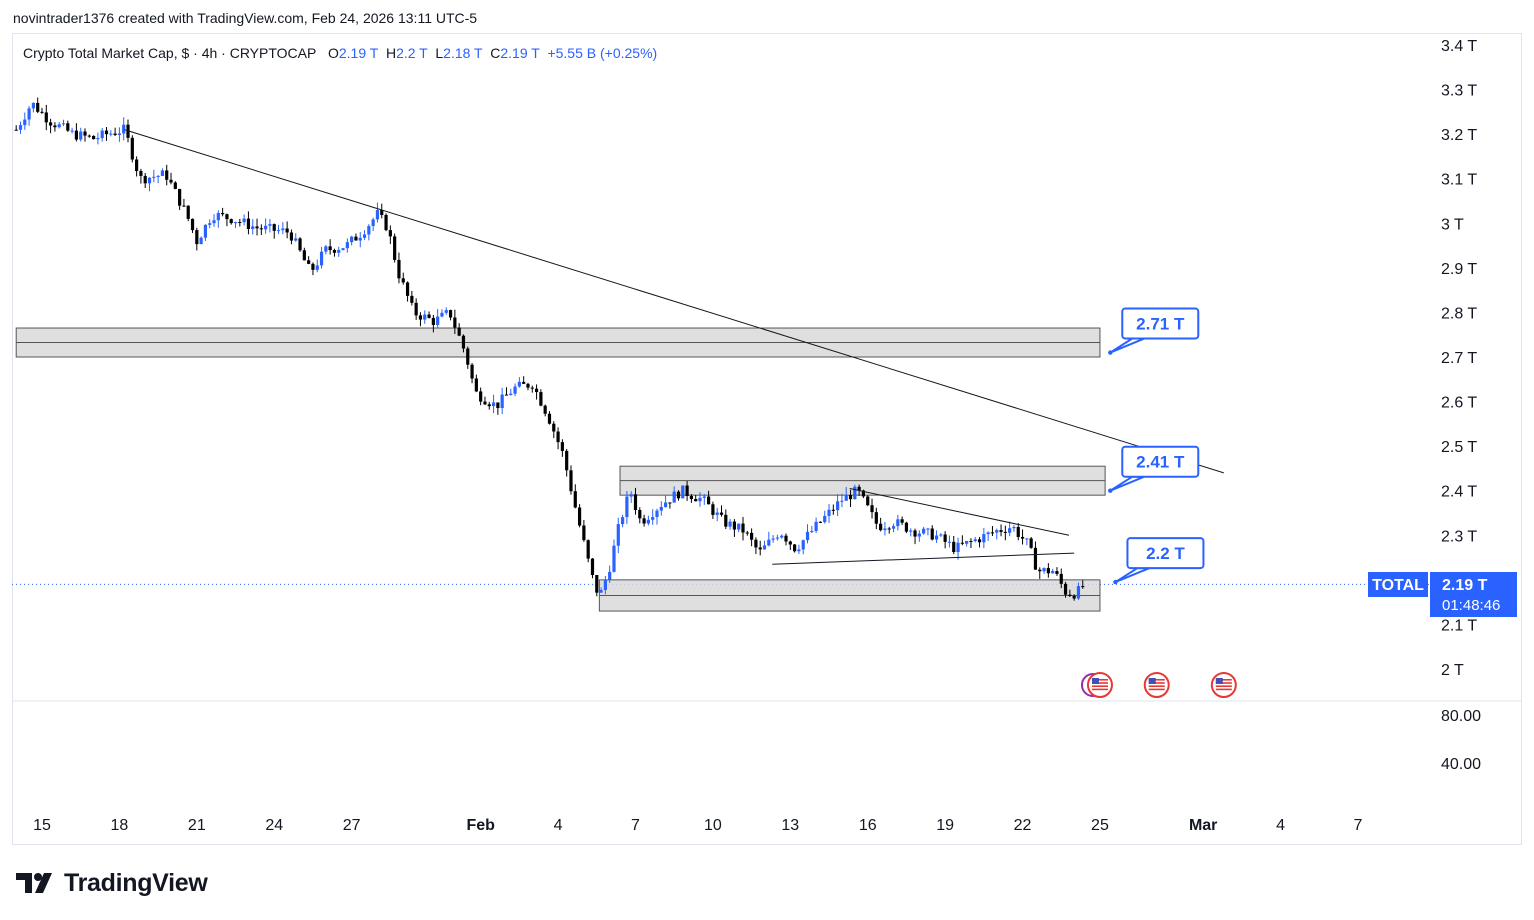 This screenshot has height=920, width=1534. I want to click on price-badge-value: 2.19 T, so click(1465, 585).